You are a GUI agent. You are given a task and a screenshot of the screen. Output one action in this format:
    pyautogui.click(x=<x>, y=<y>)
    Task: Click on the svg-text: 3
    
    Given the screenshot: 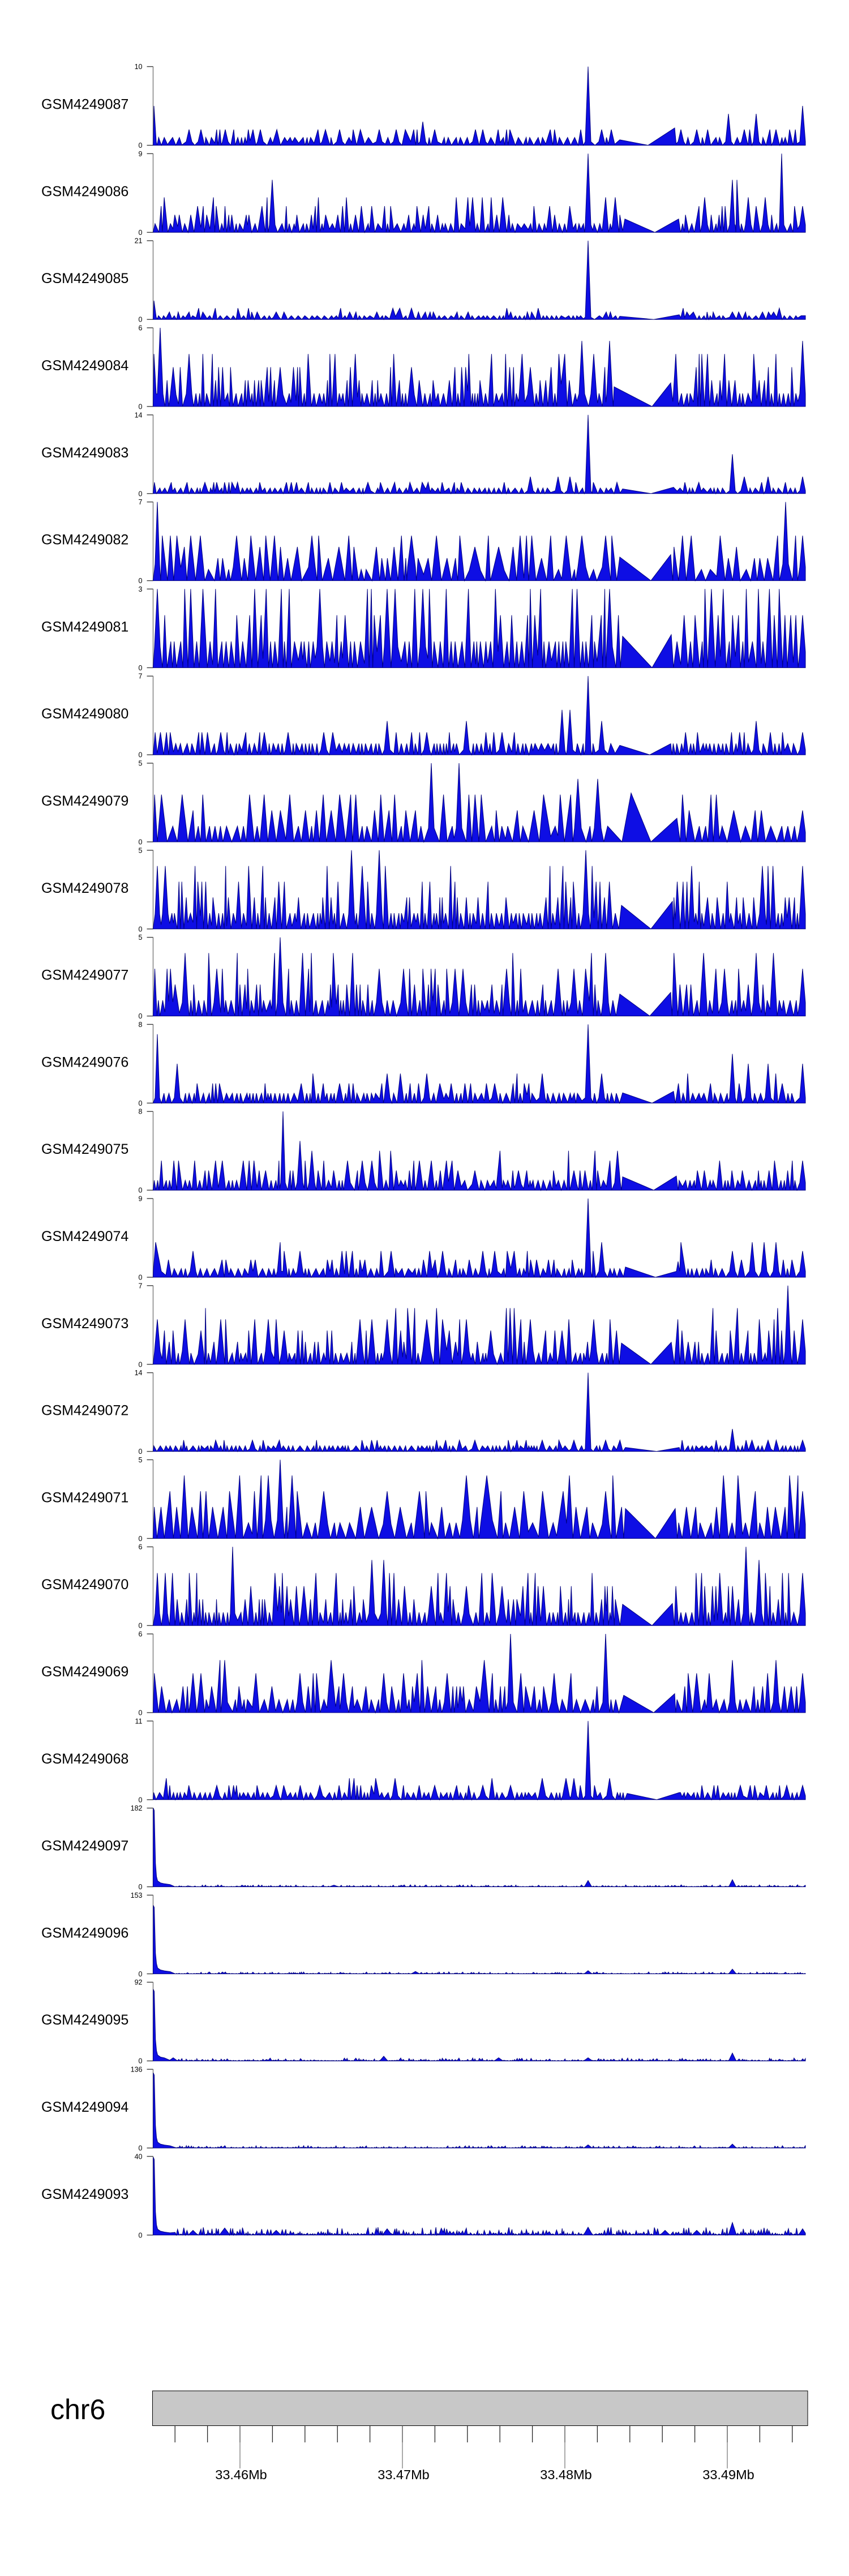 What is the action you would take?
    pyautogui.click(x=141, y=589)
    